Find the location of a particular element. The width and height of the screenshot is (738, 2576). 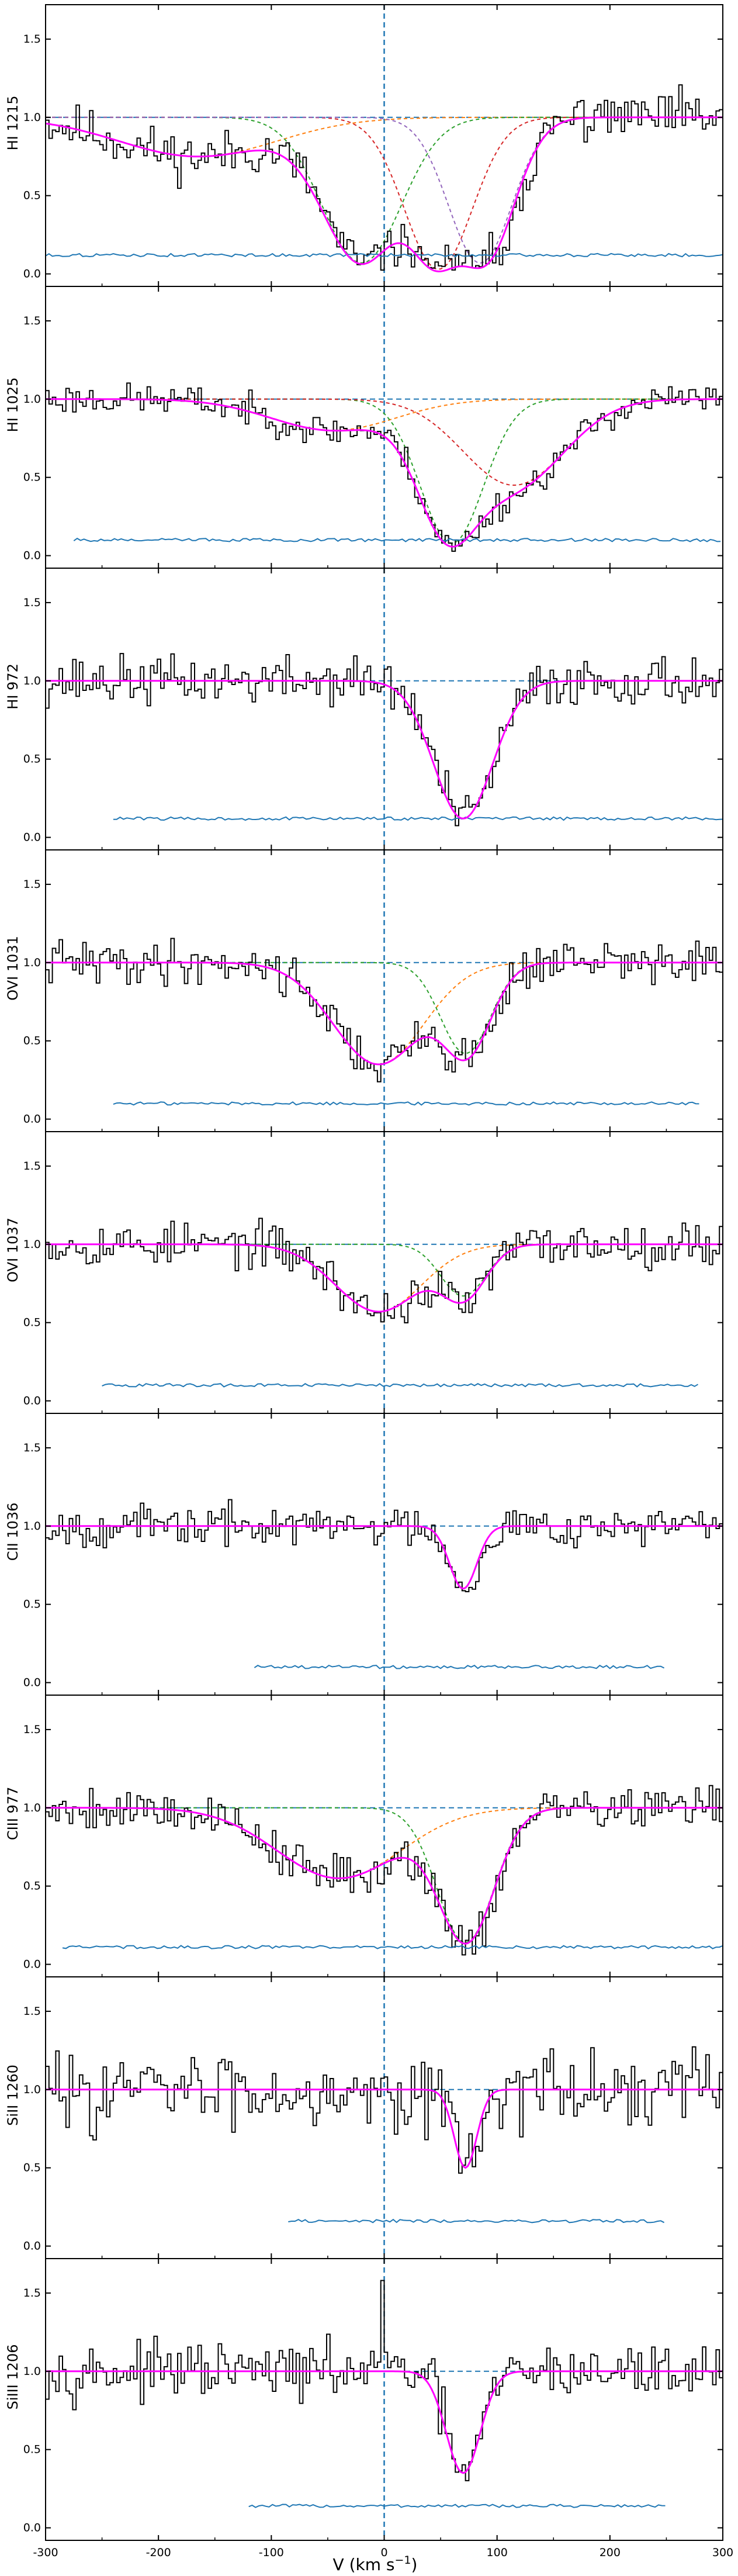

panel-8: 0.0 0.5 1.0 1.5 SiII 1260 is located at coordinates (364, 2117).